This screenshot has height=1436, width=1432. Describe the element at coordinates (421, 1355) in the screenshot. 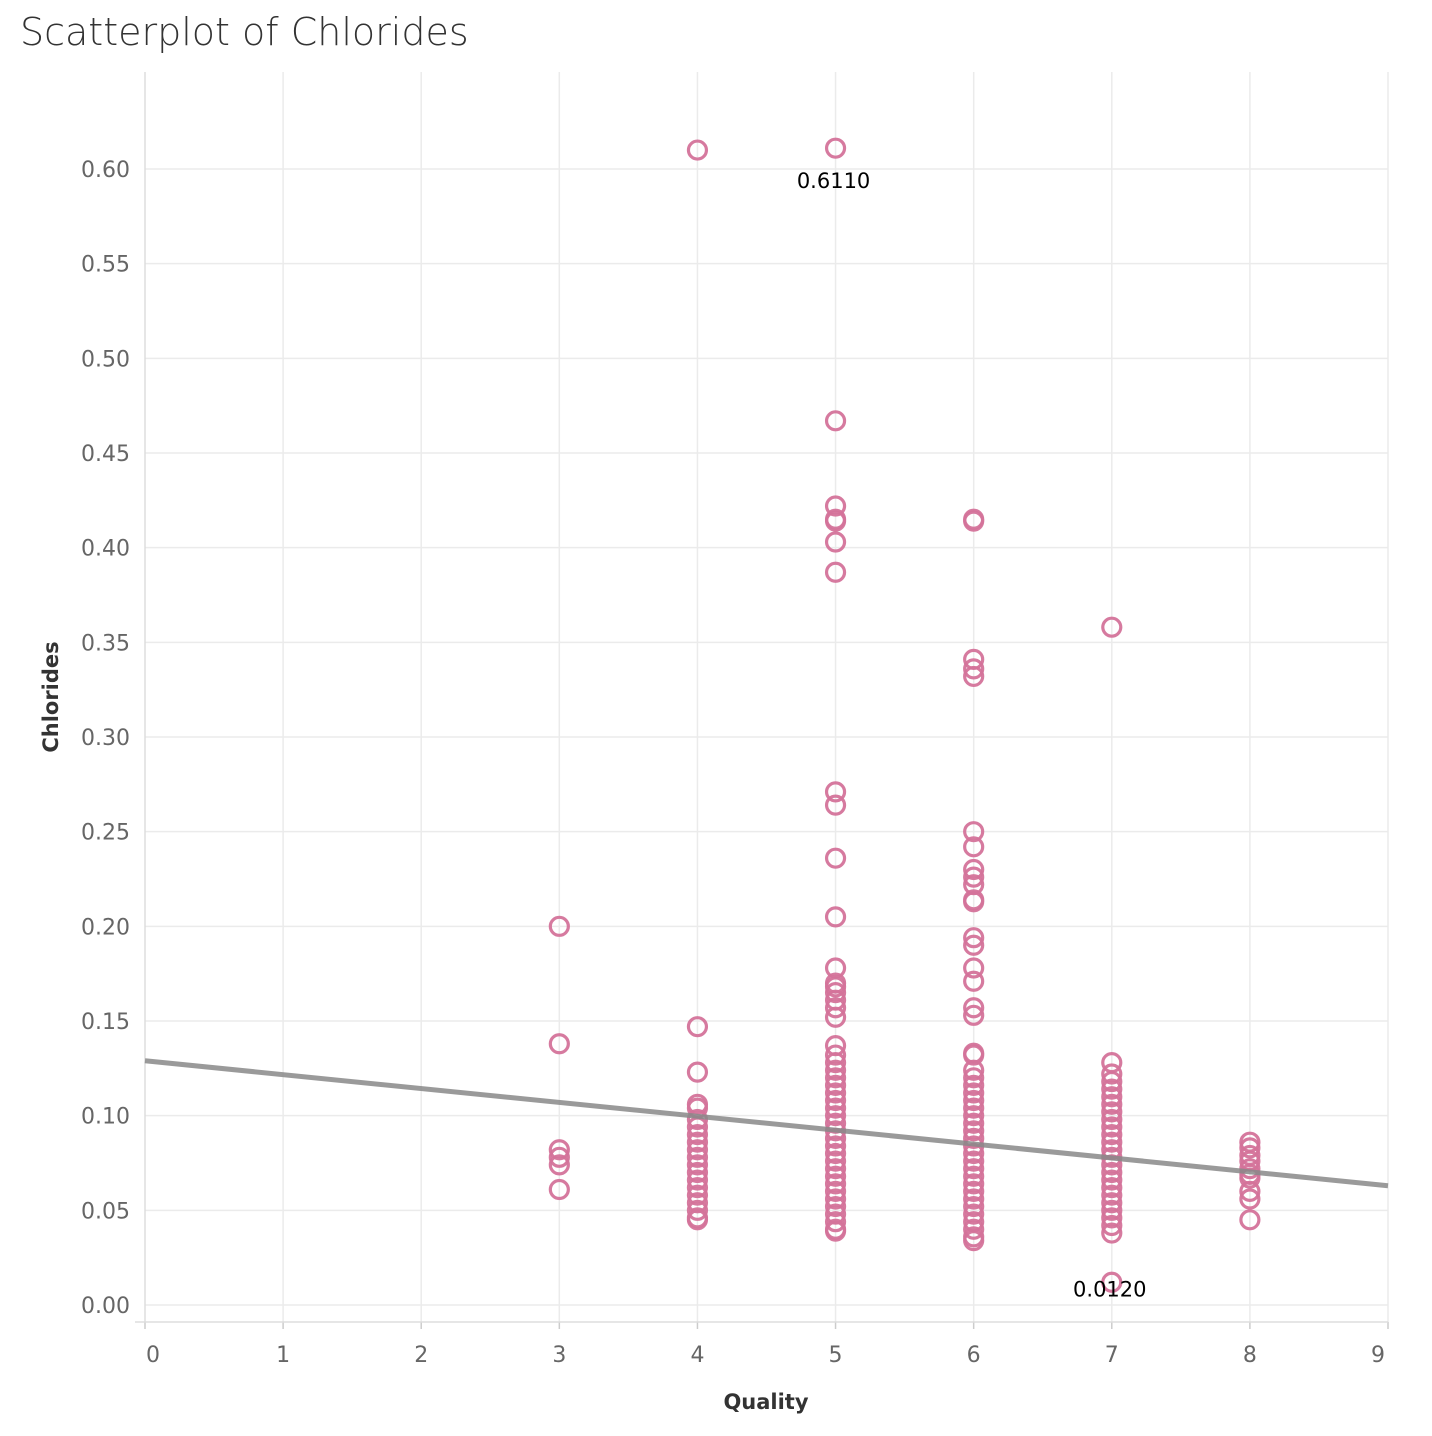

I see `x-tick-label: 2` at that location.